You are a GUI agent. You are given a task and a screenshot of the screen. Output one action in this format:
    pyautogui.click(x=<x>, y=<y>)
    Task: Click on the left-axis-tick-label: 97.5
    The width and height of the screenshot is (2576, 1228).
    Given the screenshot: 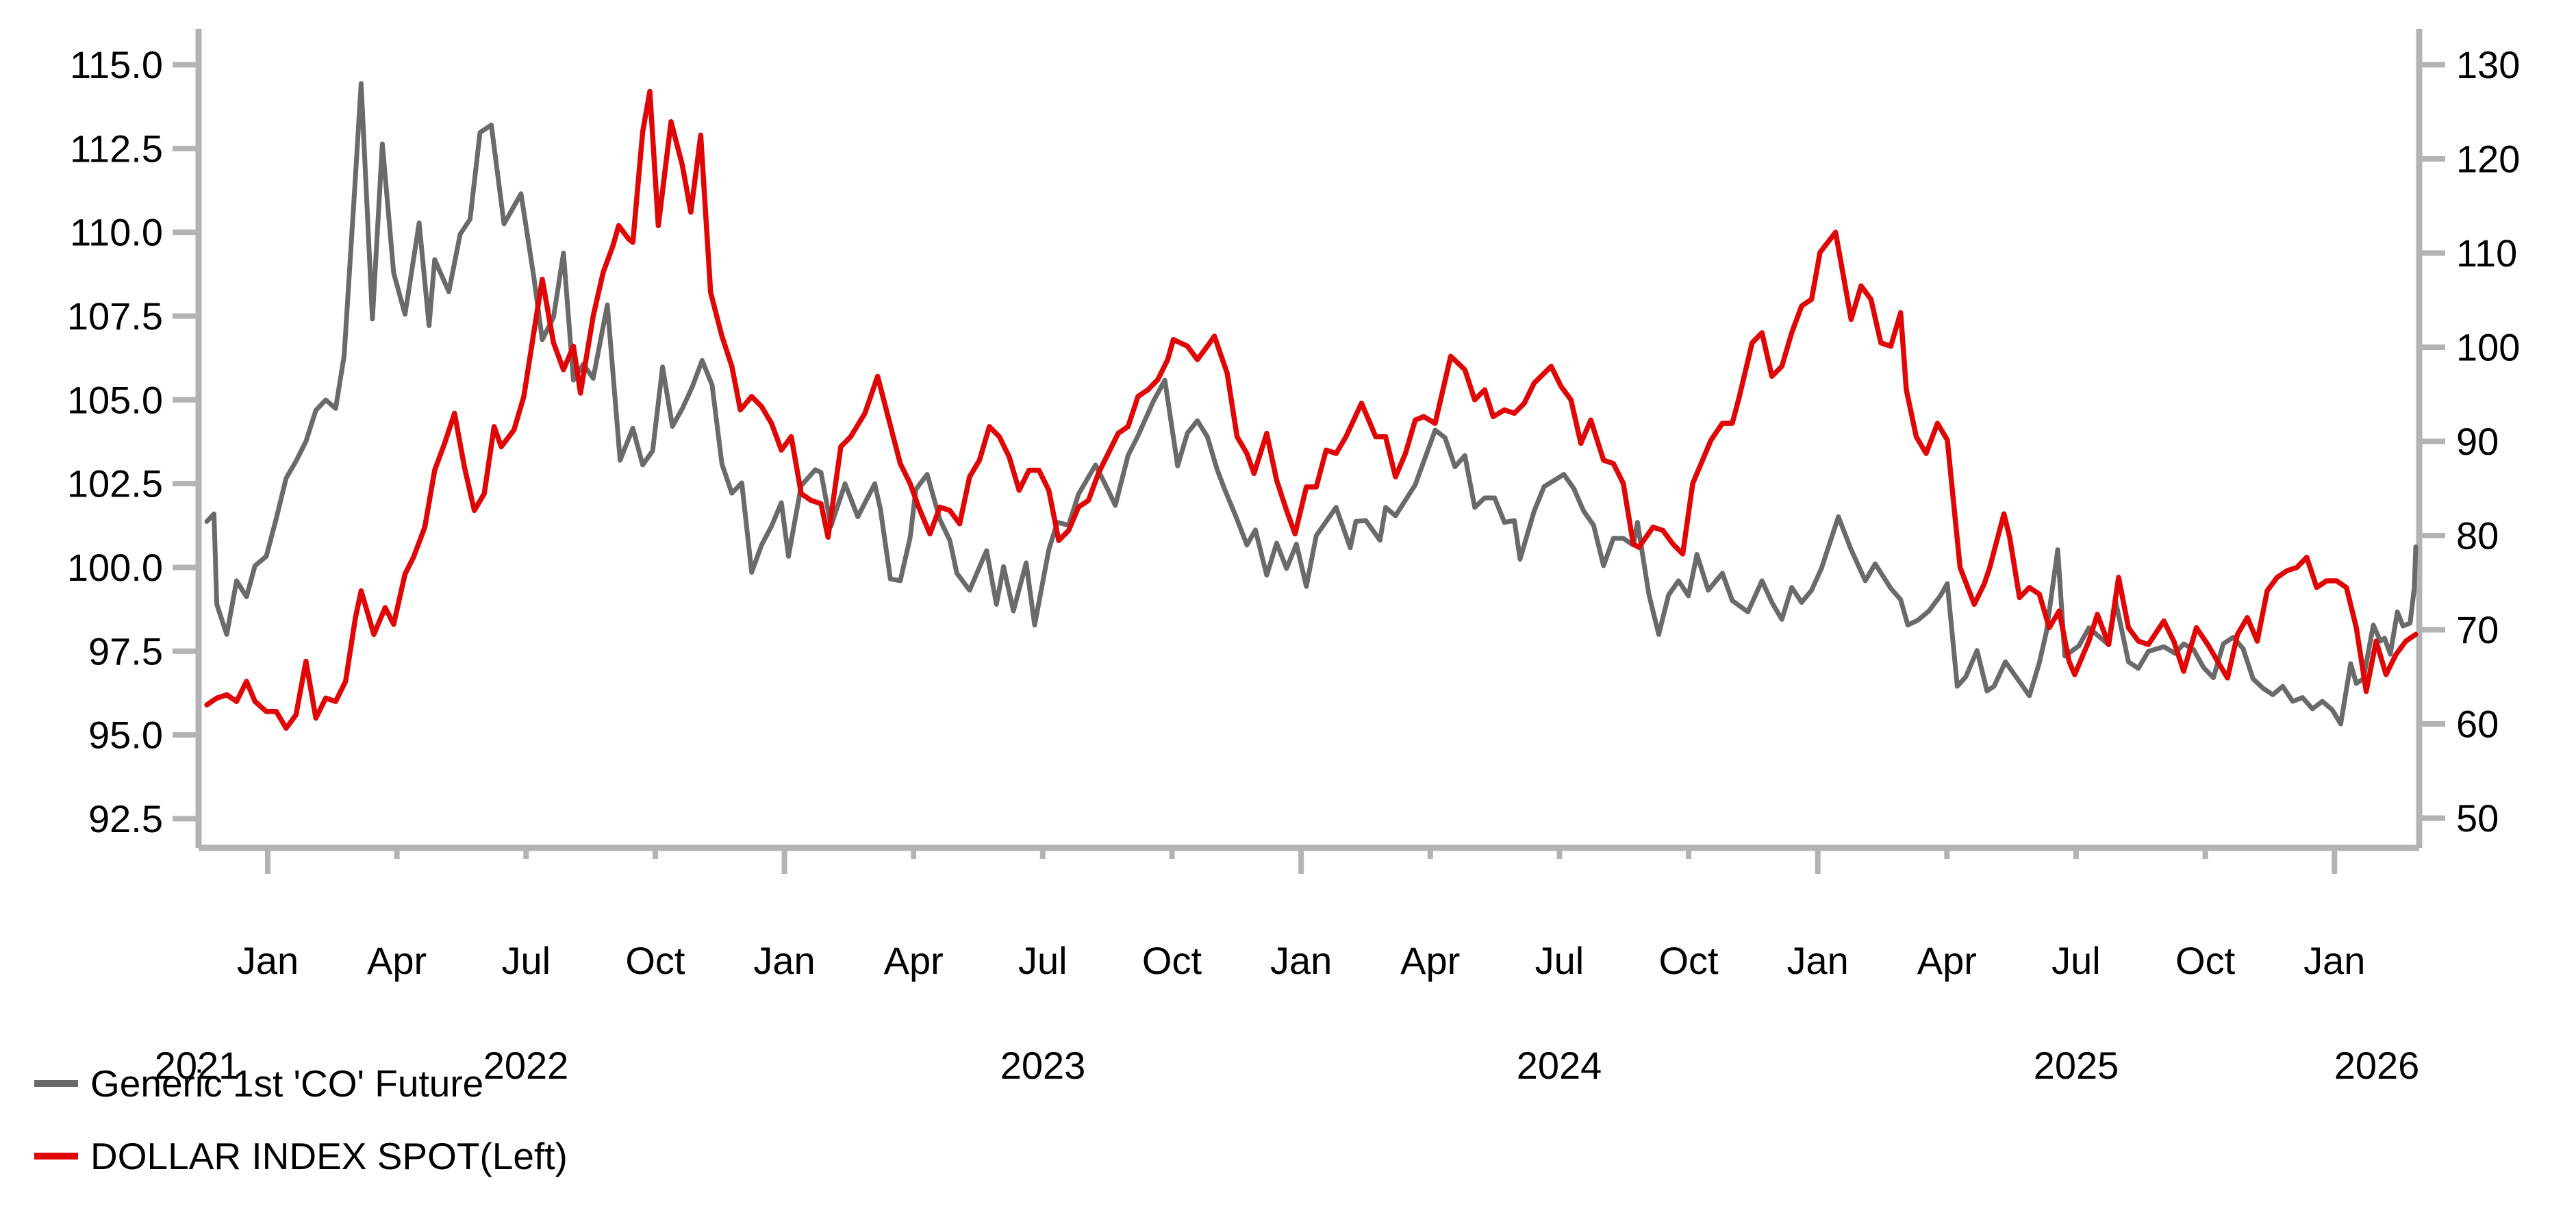 What is the action you would take?
    pyautogui.click(x=125, y=651)
    